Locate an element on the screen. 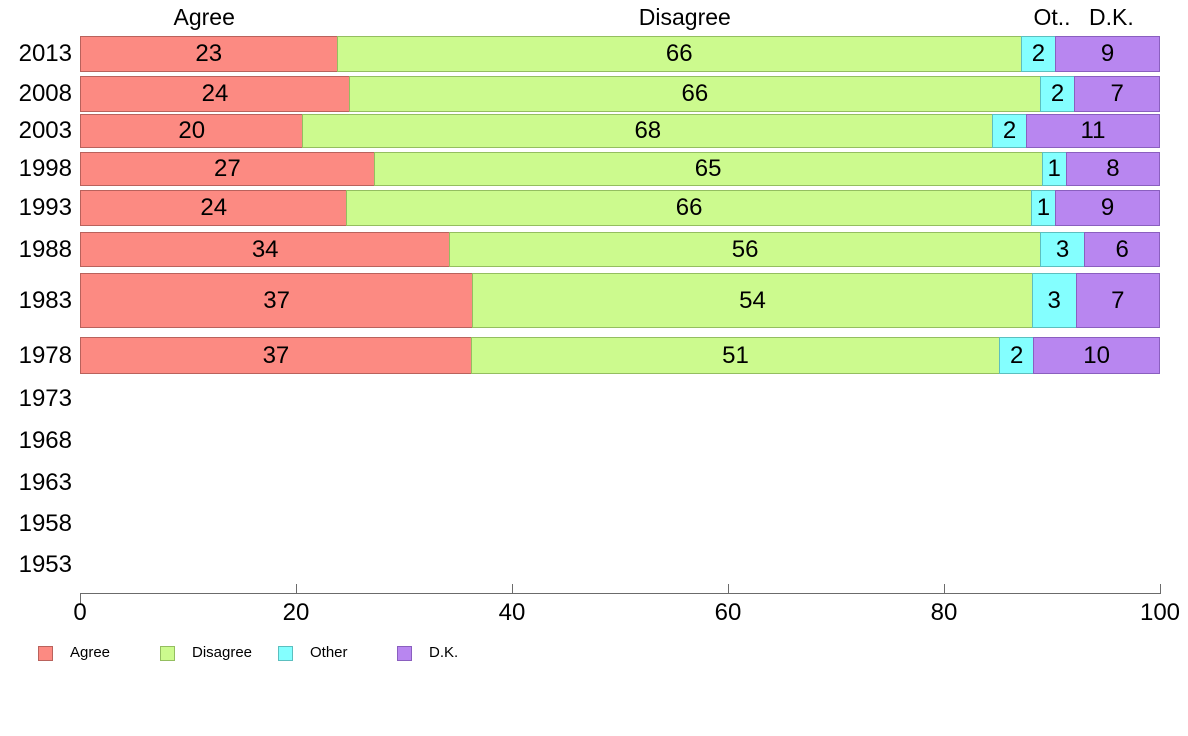 The image size is (1188, 736). bar-segment-dk-2008: 7 is located at coordinates (1117, 94).